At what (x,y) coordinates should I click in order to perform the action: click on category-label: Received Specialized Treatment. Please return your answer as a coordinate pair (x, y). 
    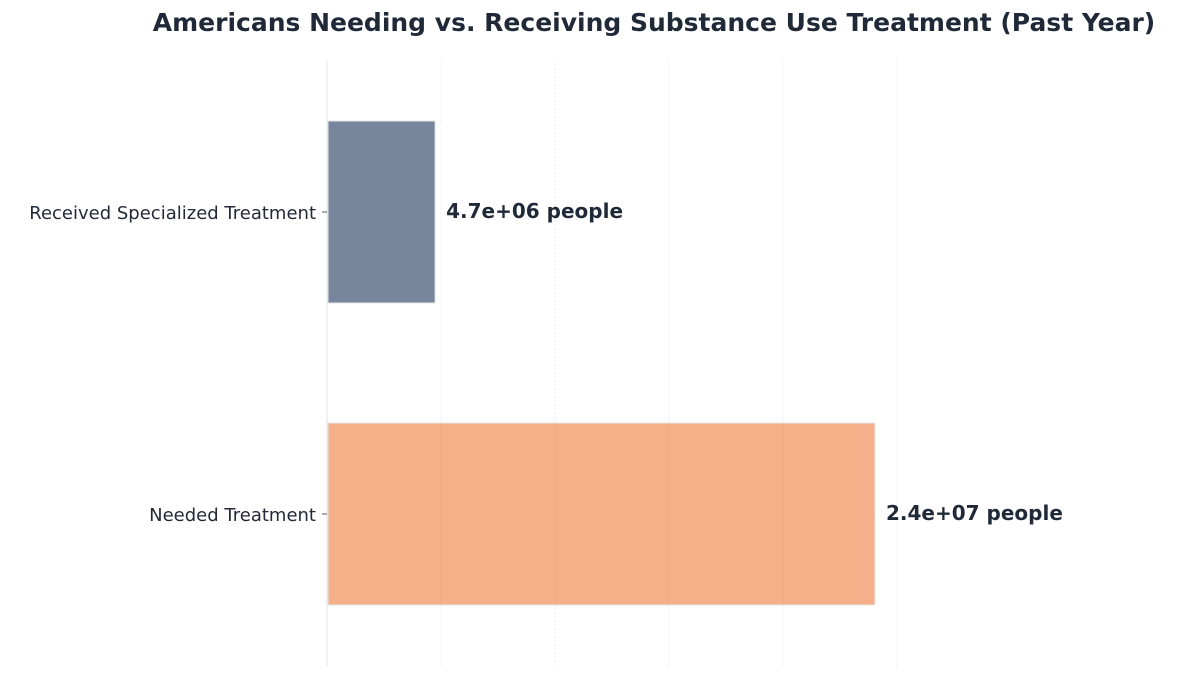
    Looking at the image, I should click on (172, 213).